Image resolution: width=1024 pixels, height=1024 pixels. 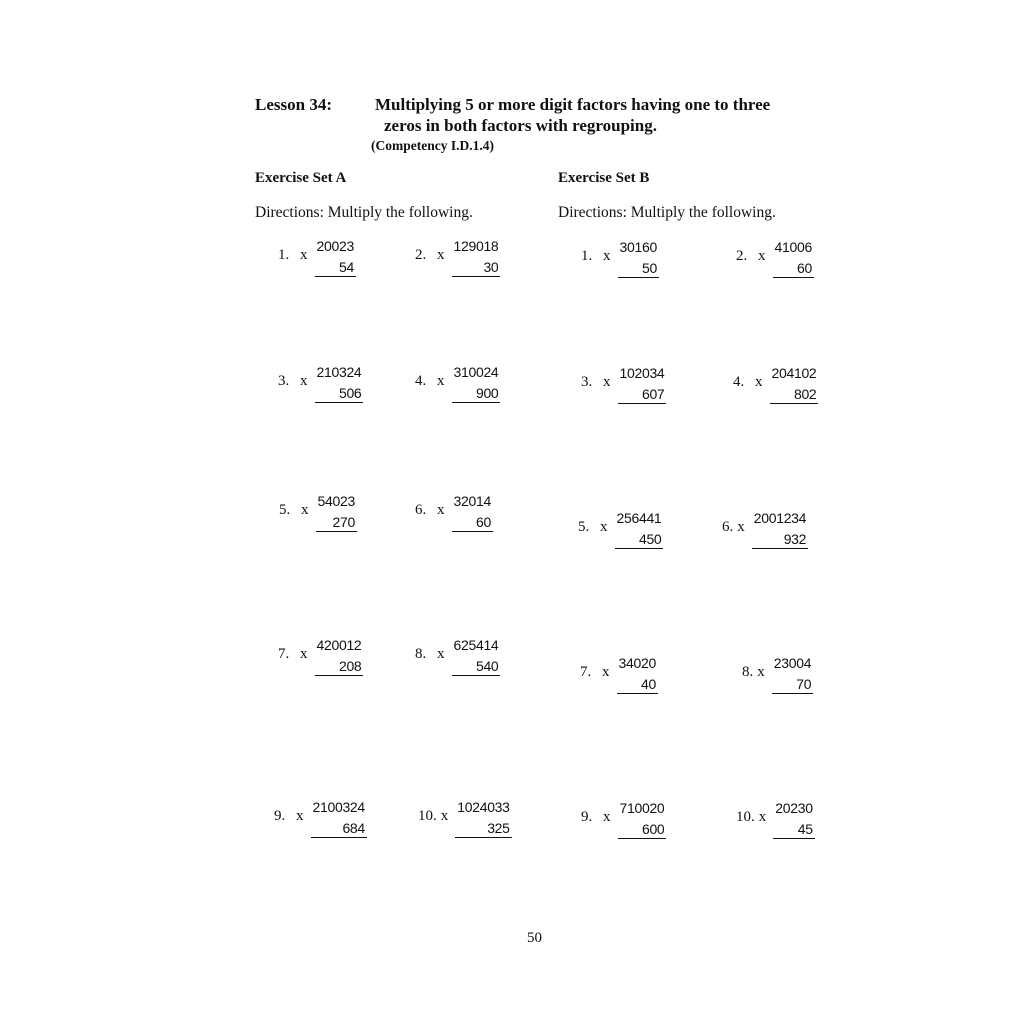 I want to click on problem-a2: 2. x 129018 30, so click(x=458, y=257).